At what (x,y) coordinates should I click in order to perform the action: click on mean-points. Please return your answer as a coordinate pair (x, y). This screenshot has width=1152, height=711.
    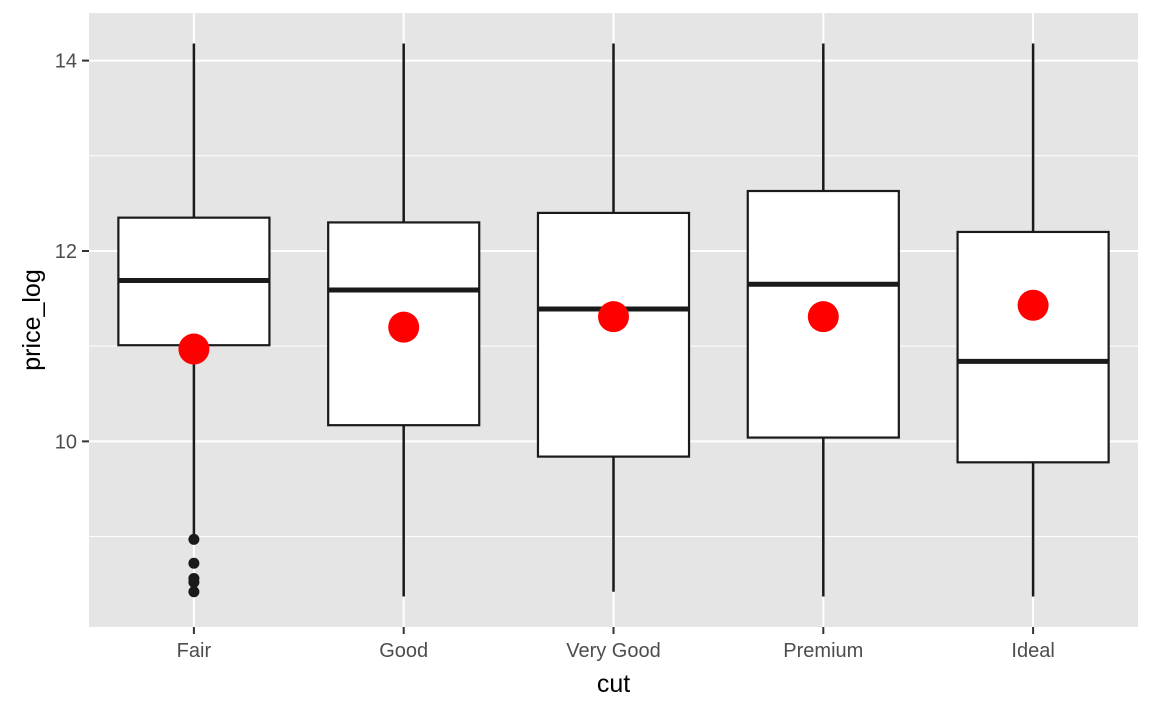
    Looking at the image, I should click on (613, 327).